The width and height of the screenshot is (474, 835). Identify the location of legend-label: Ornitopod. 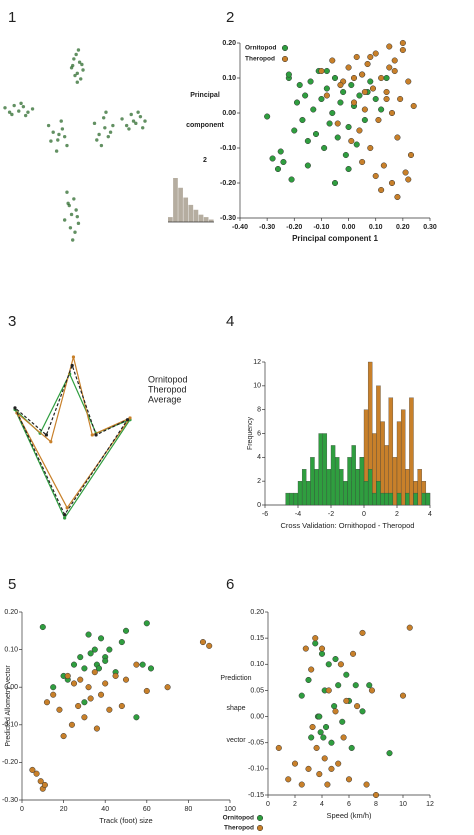
(238, 818).